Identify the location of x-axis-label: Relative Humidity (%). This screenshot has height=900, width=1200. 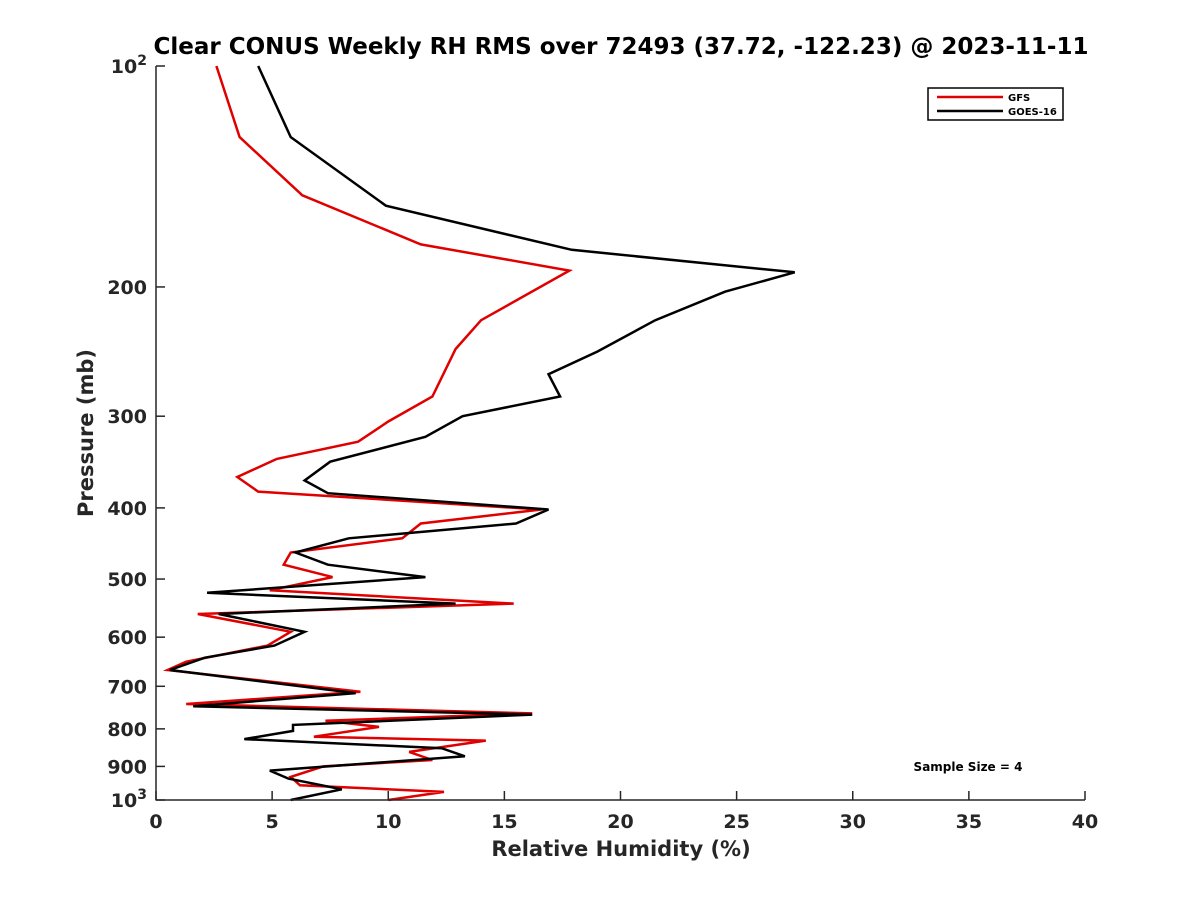
(620, 849).